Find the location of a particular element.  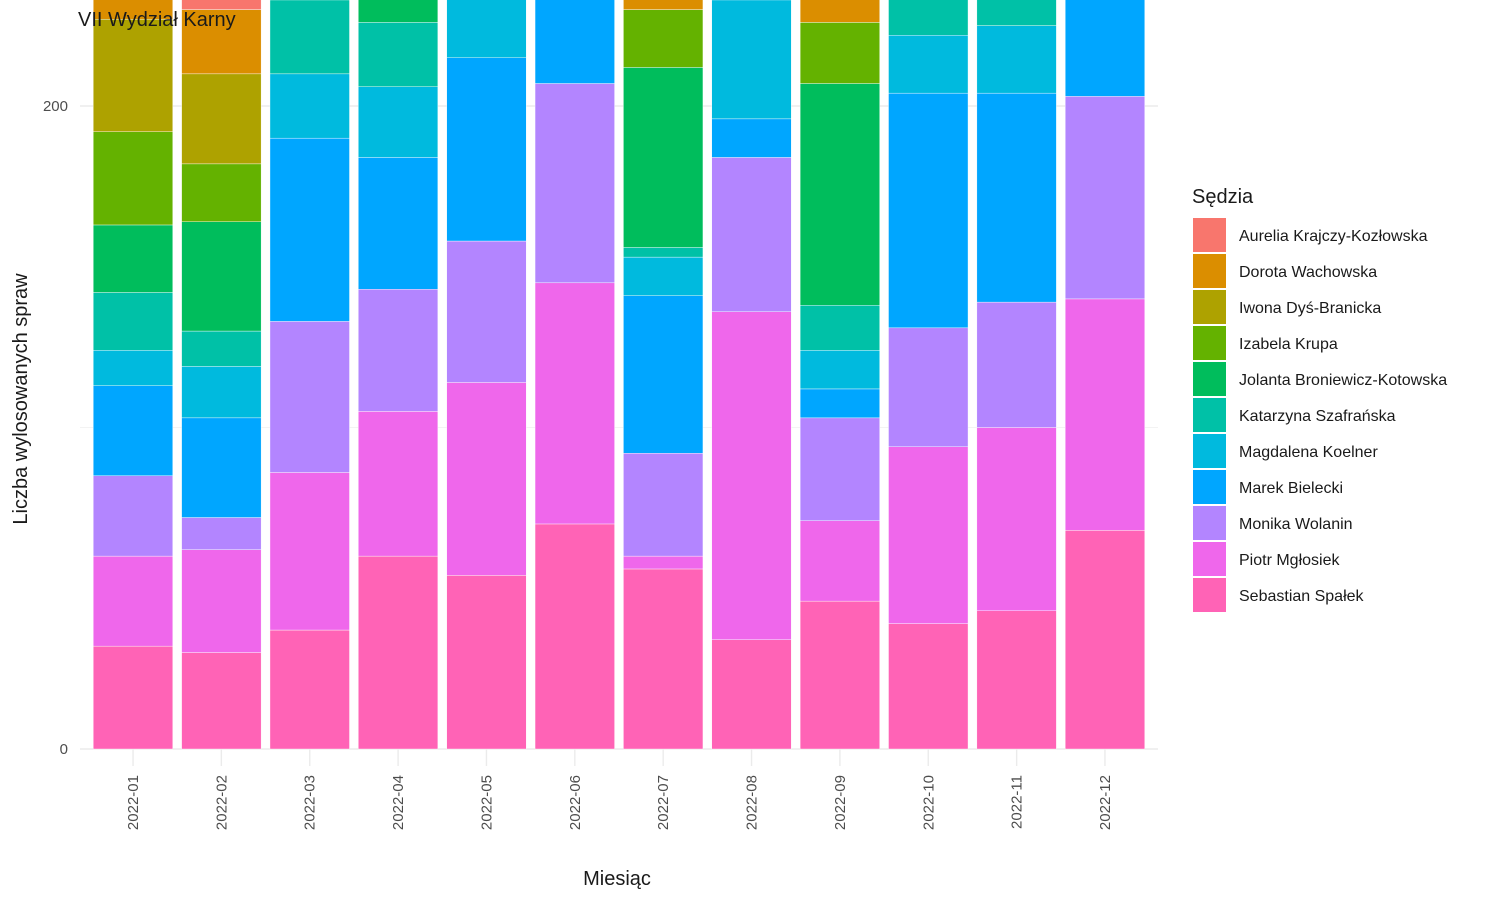

legend-label: Aurelia Krajczy-Kozłowska is located at coordinates (1333, 236).